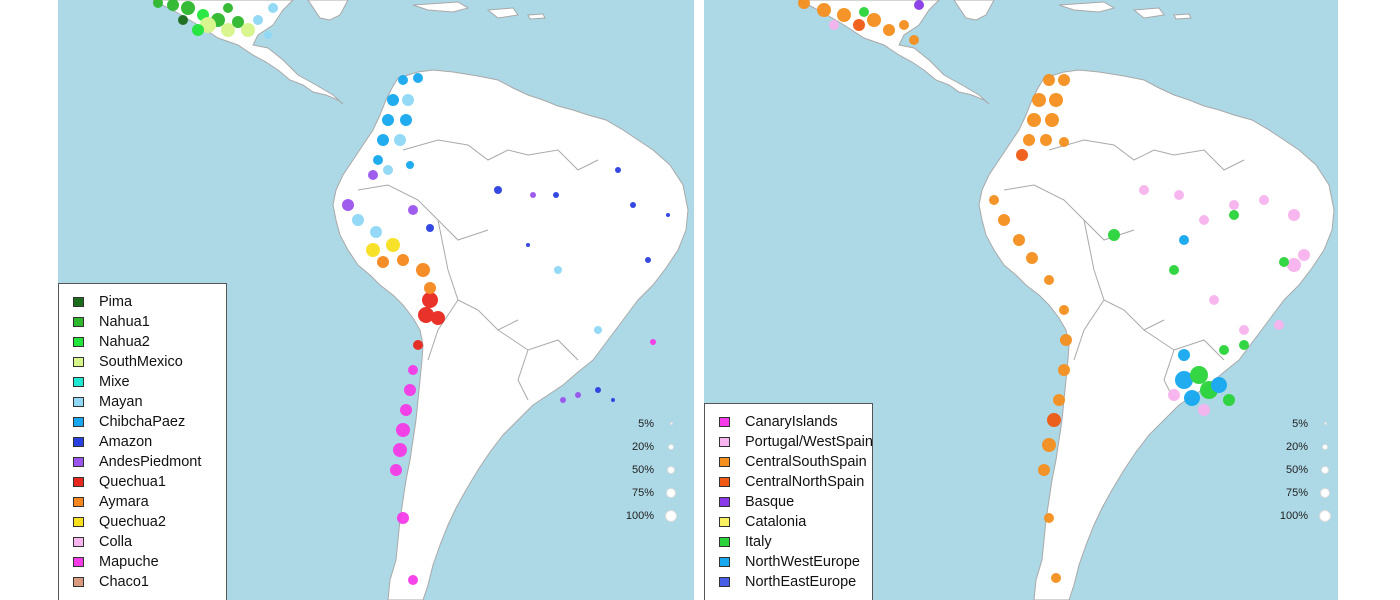  Describe the element at coordinates (149, 502) in the screenshot. I see `legend-item: Aymara` at that location.